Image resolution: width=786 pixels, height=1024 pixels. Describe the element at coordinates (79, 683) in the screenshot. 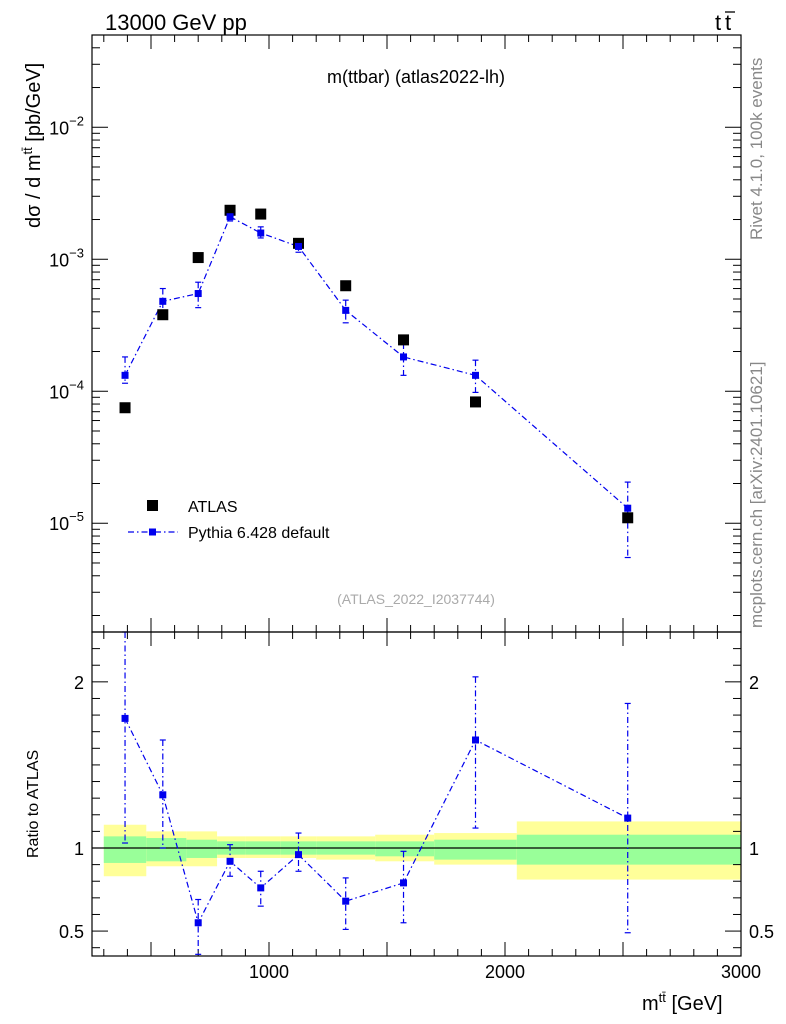

I see `ratio-tick-label-left: 2` at that location.